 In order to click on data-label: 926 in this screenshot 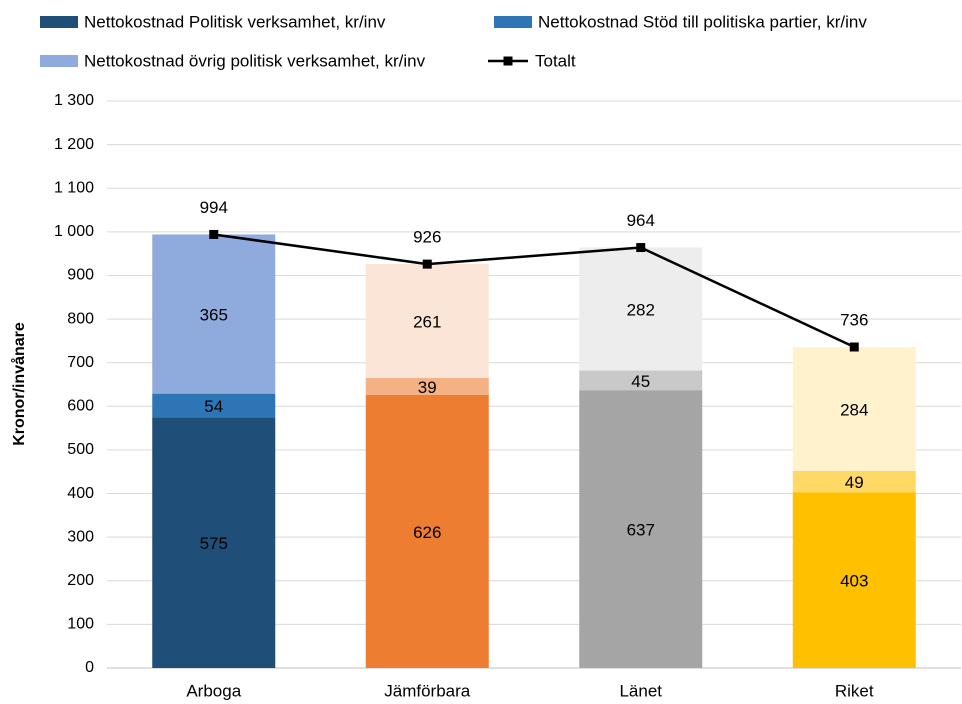, I will do `click(427, 237)`.